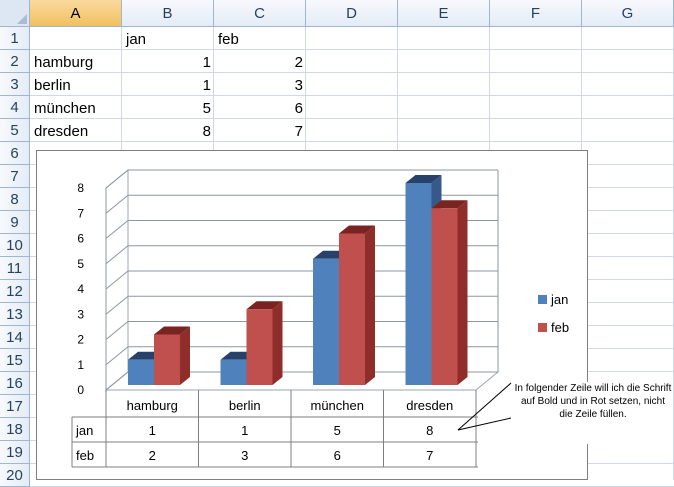 This screenshot has height=487, width=674. Describe the element at coordinates (80, 188) in the screenshot. I see `y-tick-label: 8` at that location.